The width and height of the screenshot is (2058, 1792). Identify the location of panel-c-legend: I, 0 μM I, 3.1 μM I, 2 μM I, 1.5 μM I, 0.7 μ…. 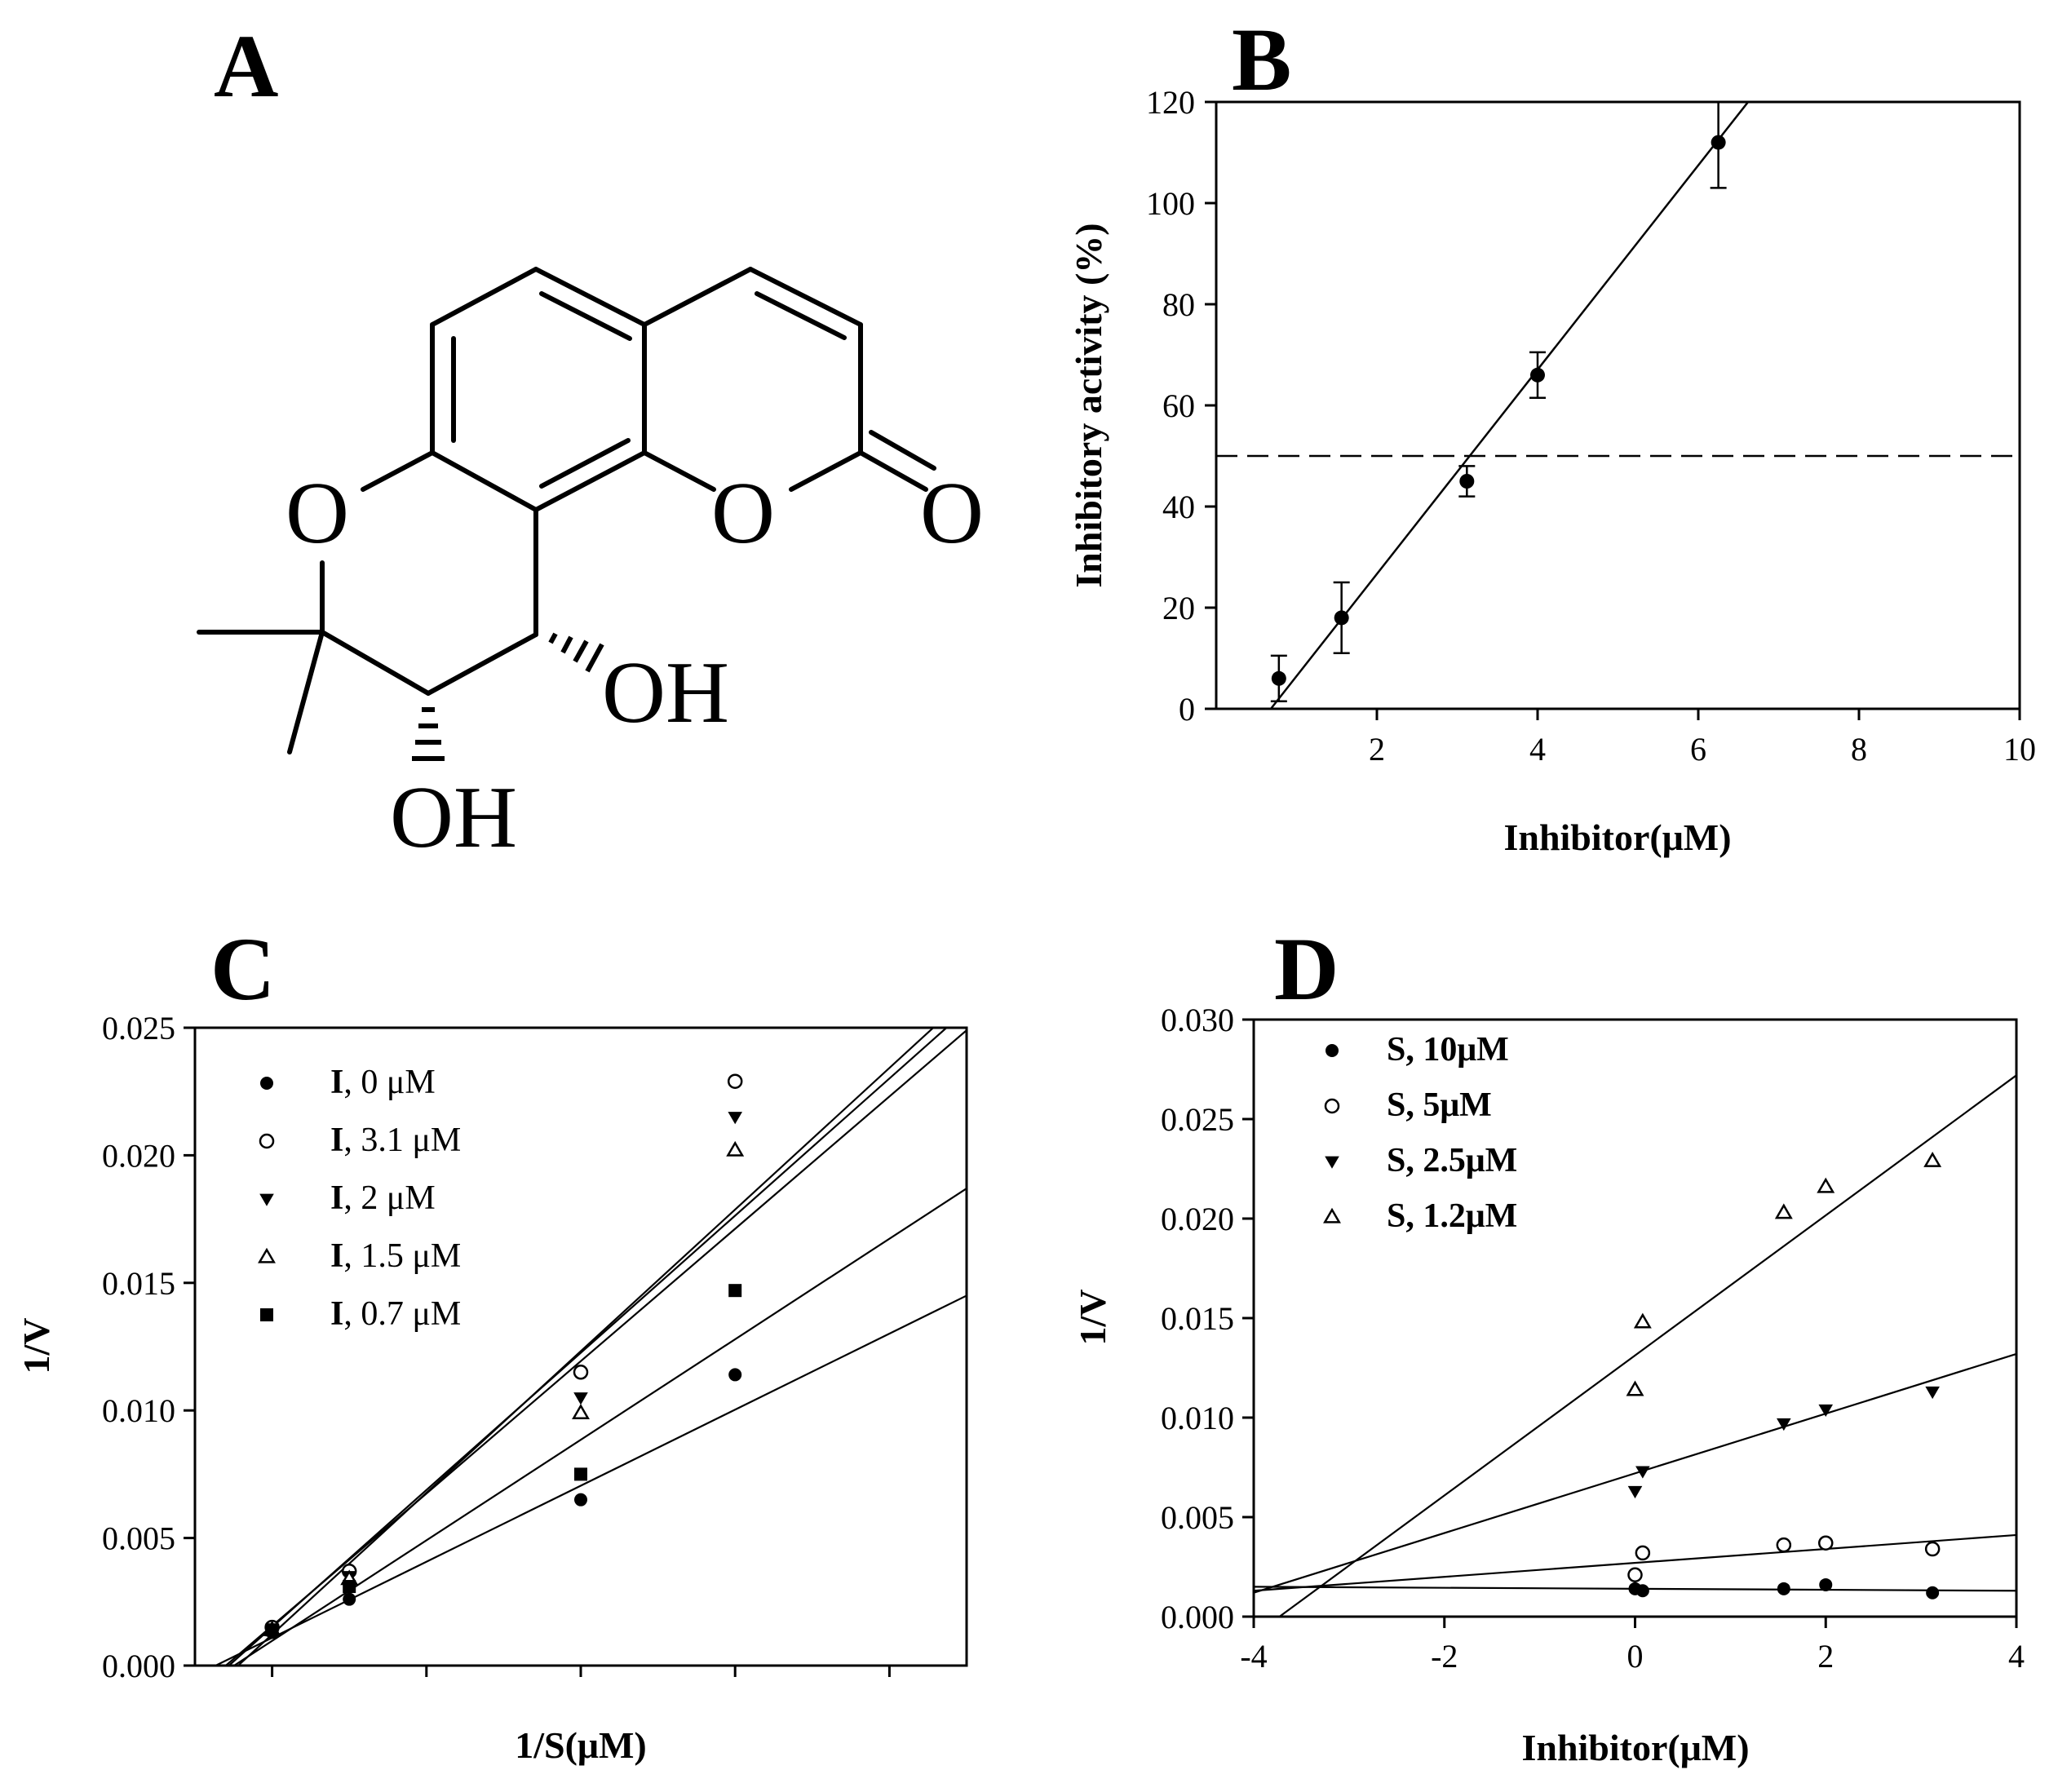
(360, 1198).